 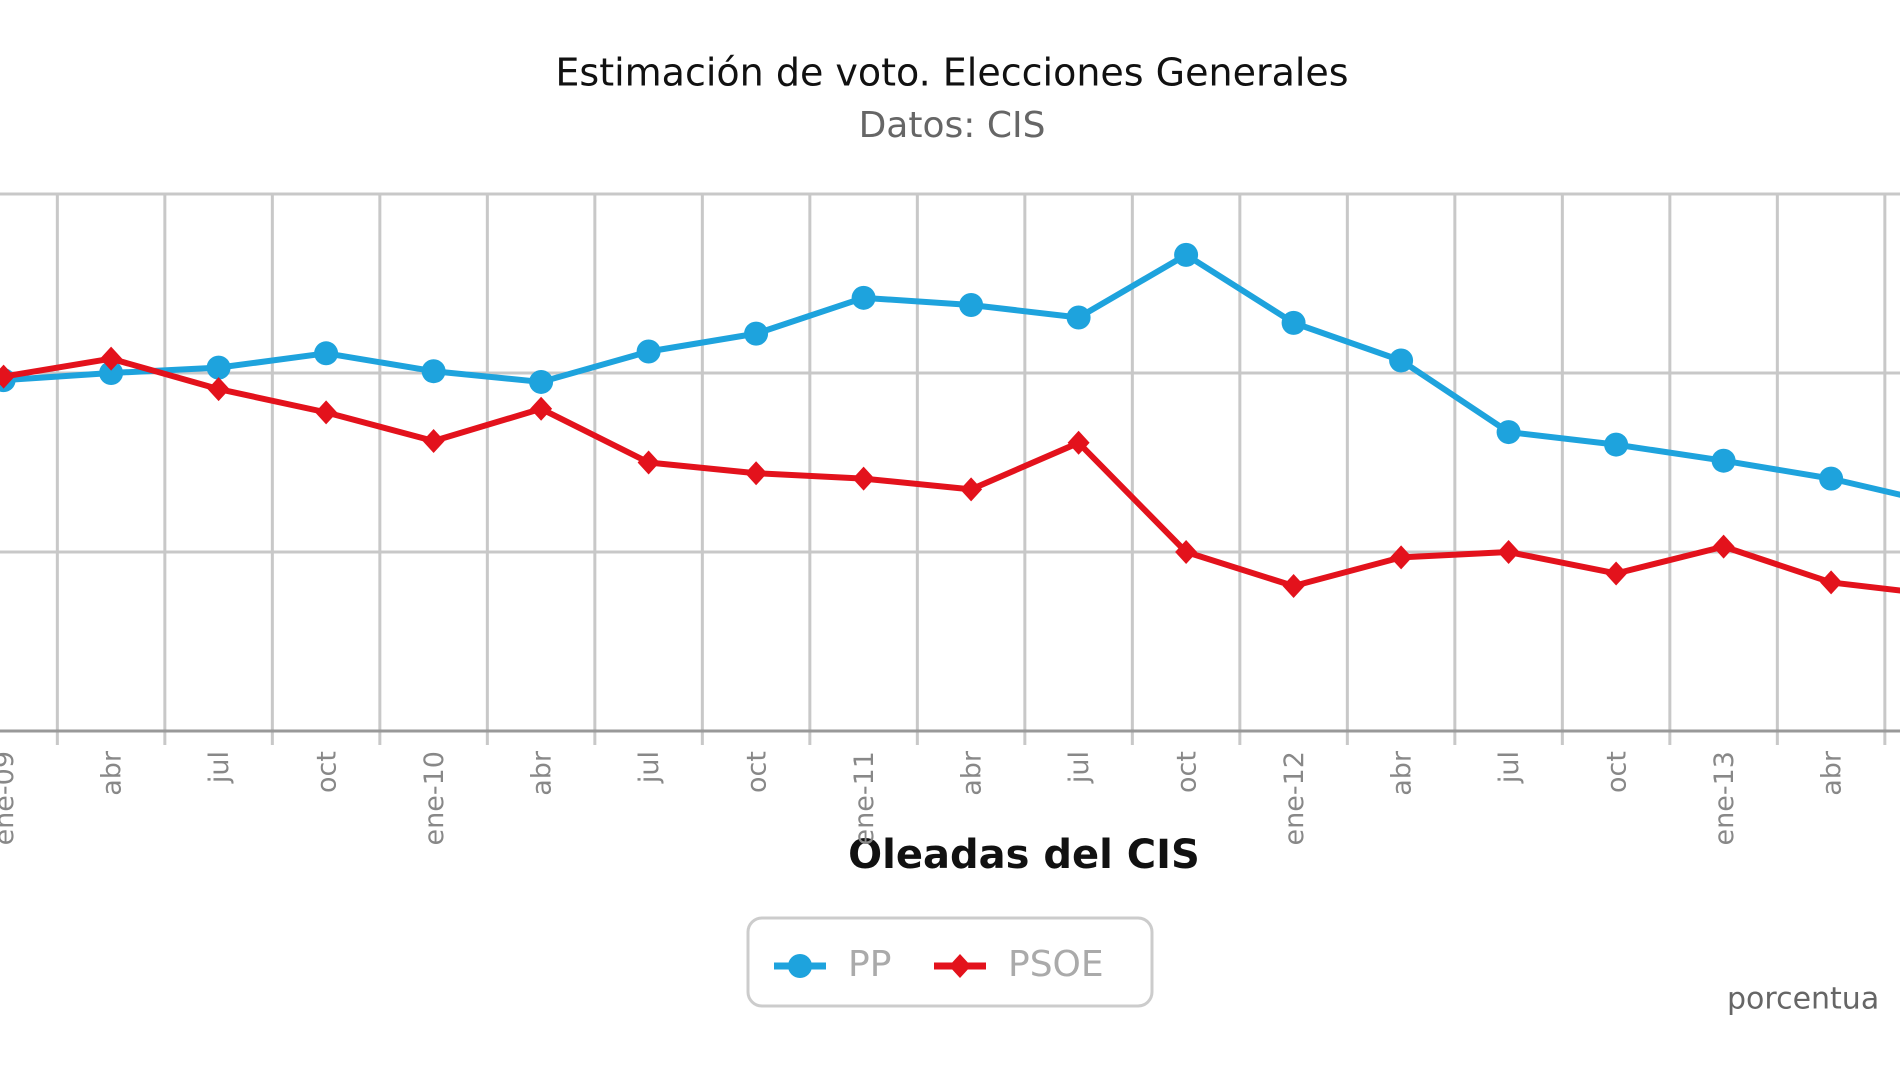 I want to click on x-tick-label: ene-12, so click(x=1294, y=798).